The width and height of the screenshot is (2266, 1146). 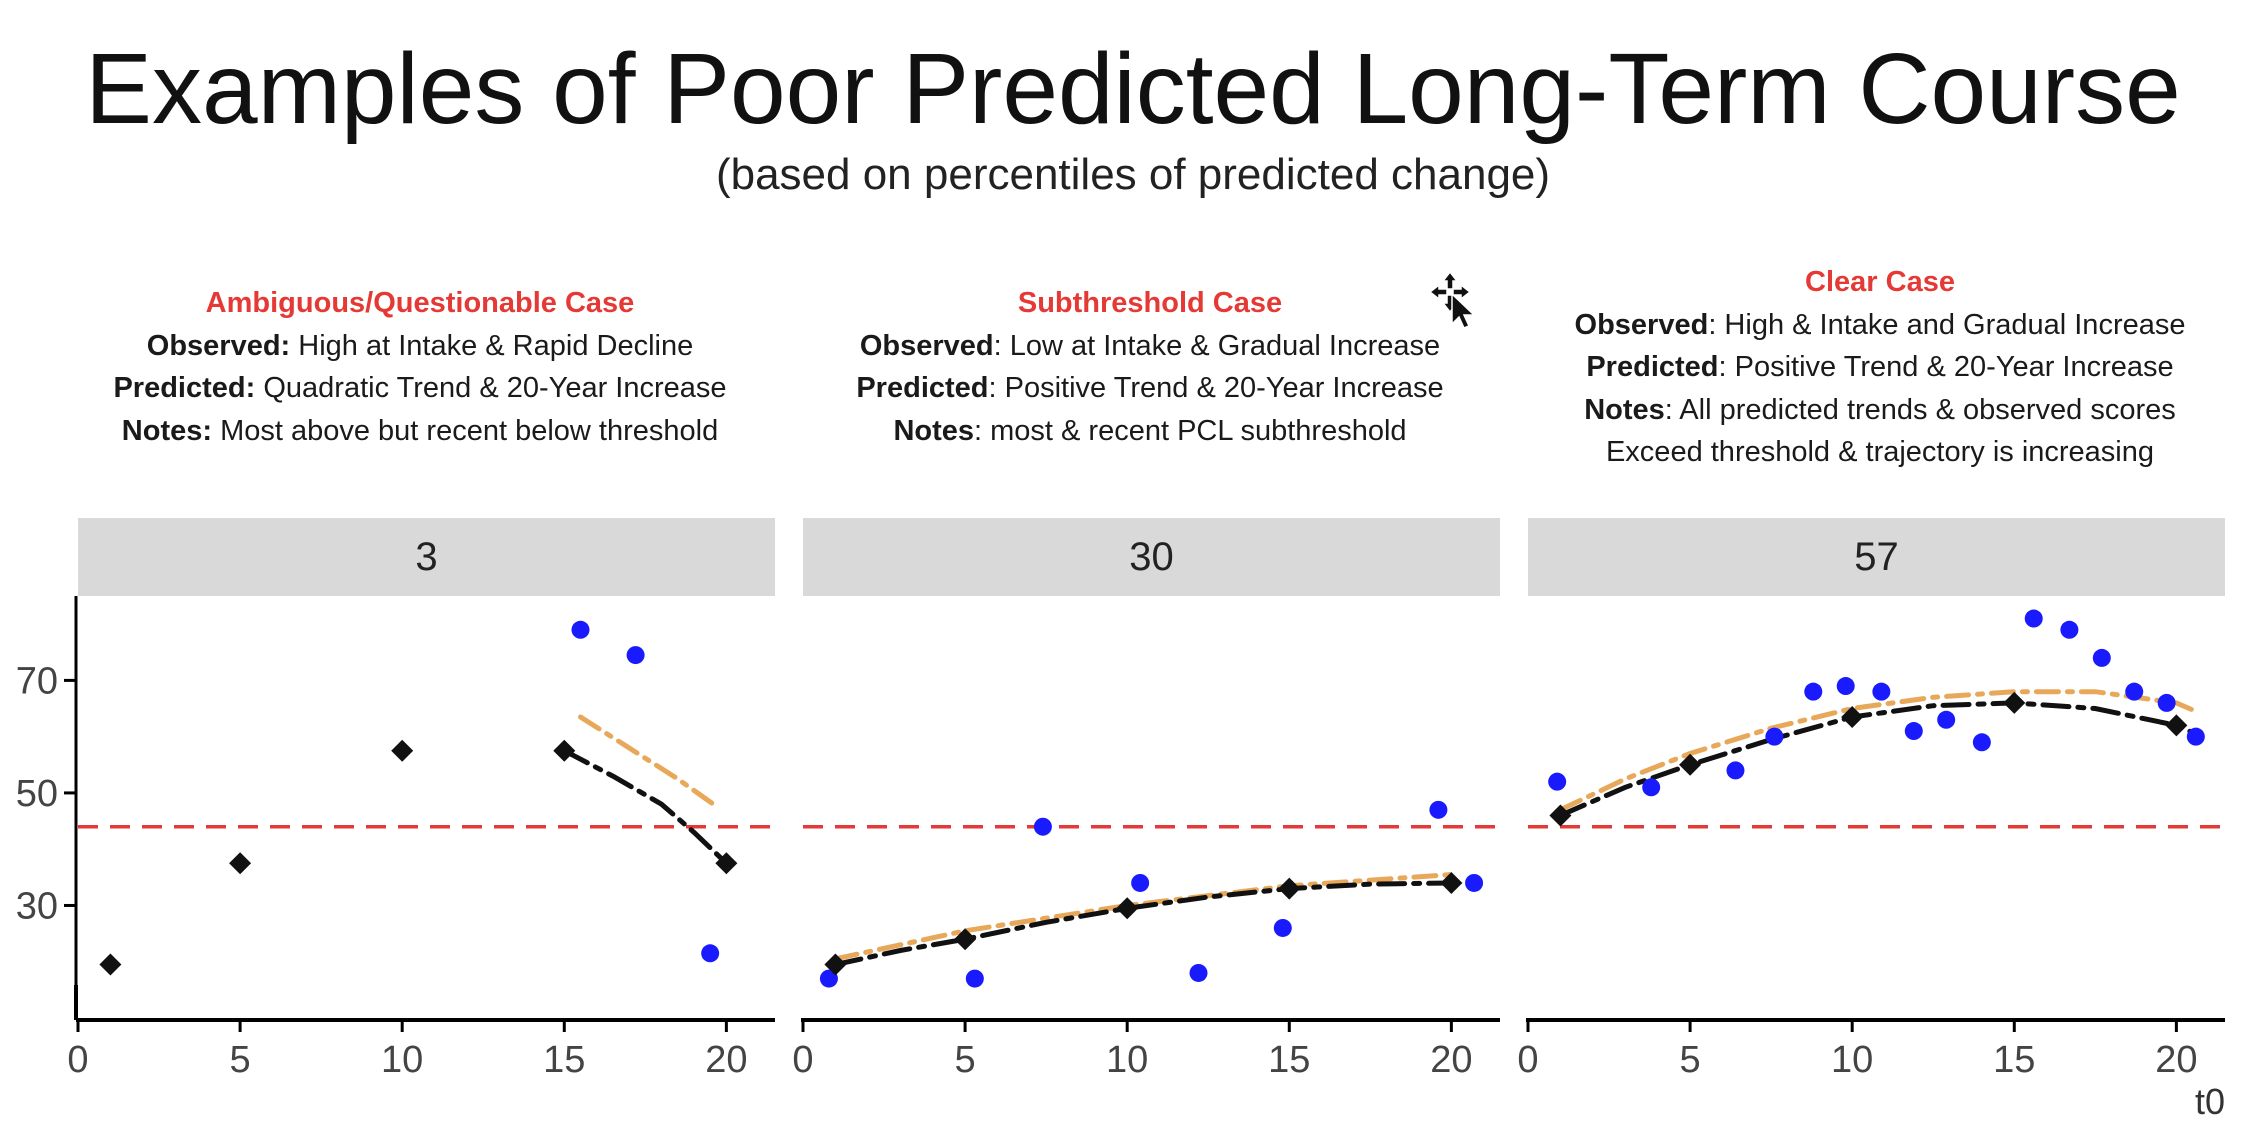 What do you see at coordinates (1453, 300) in the screenshot?
I see `move-cursor-icon` at bounding box center [1453, 300].